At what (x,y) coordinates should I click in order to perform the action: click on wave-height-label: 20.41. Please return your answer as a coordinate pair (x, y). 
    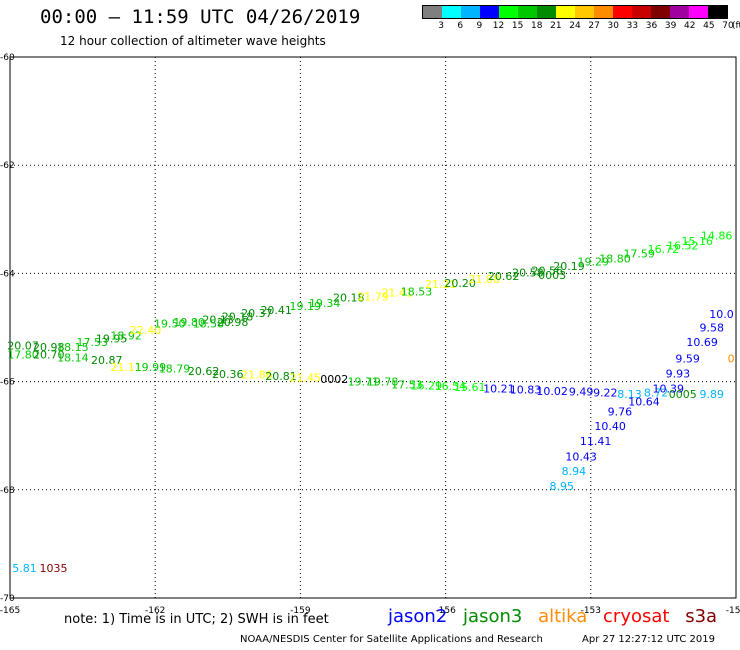
    Looking at the image, I should click on (276, 310).